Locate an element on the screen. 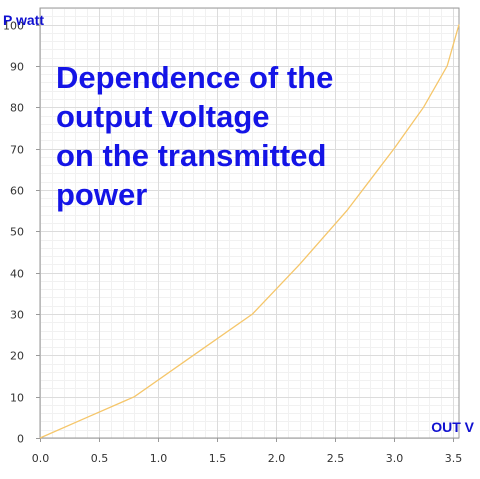  y-tick-label: 10 is located at coordinates (17, 398).